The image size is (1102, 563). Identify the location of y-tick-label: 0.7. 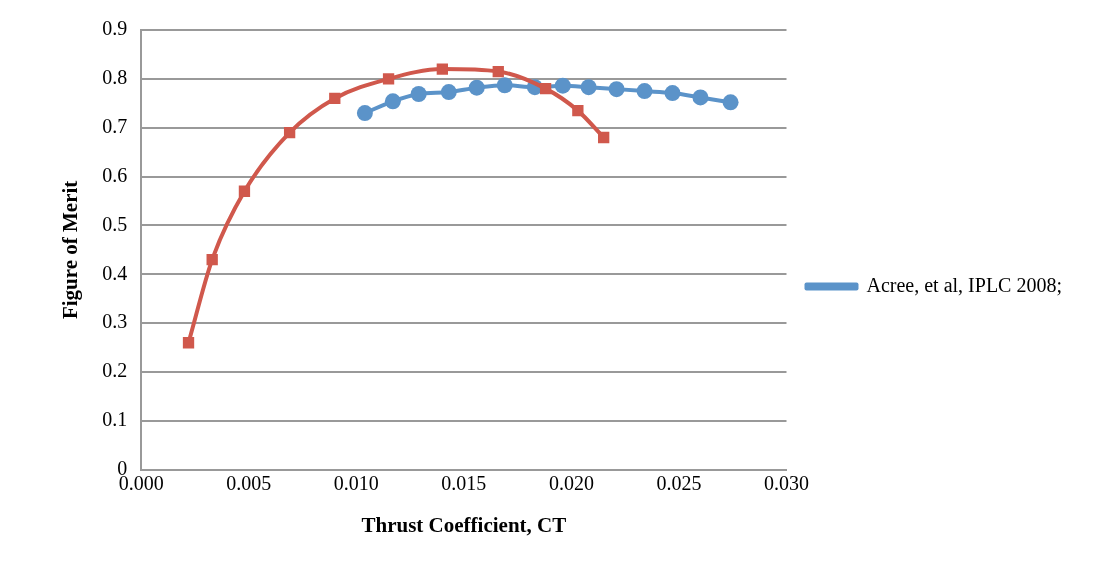
(115, 125).